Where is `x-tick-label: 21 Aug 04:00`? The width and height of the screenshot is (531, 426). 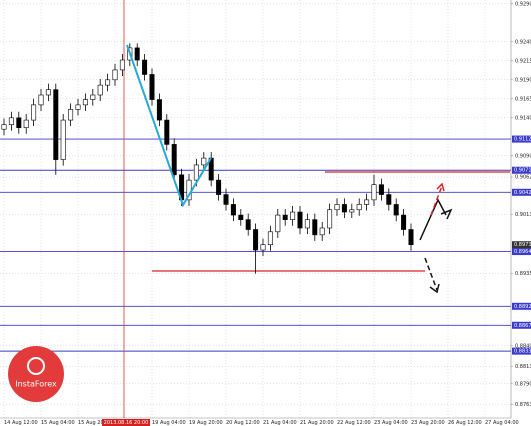 x-tick-label: 21 Aug 04:00 is located at coordinates (280, 423).